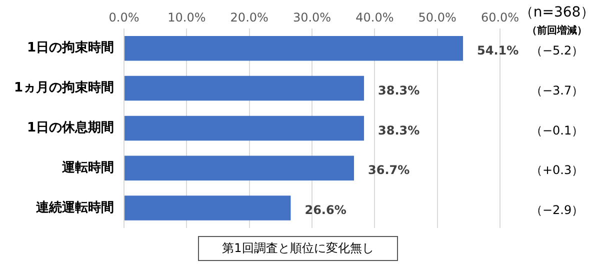 The width and height of the screenshot is (589, 272). Describe the element at coordinates (70, 48) in the screenshot. I see `y-tick-label: 1日の拘束時間` at that location.